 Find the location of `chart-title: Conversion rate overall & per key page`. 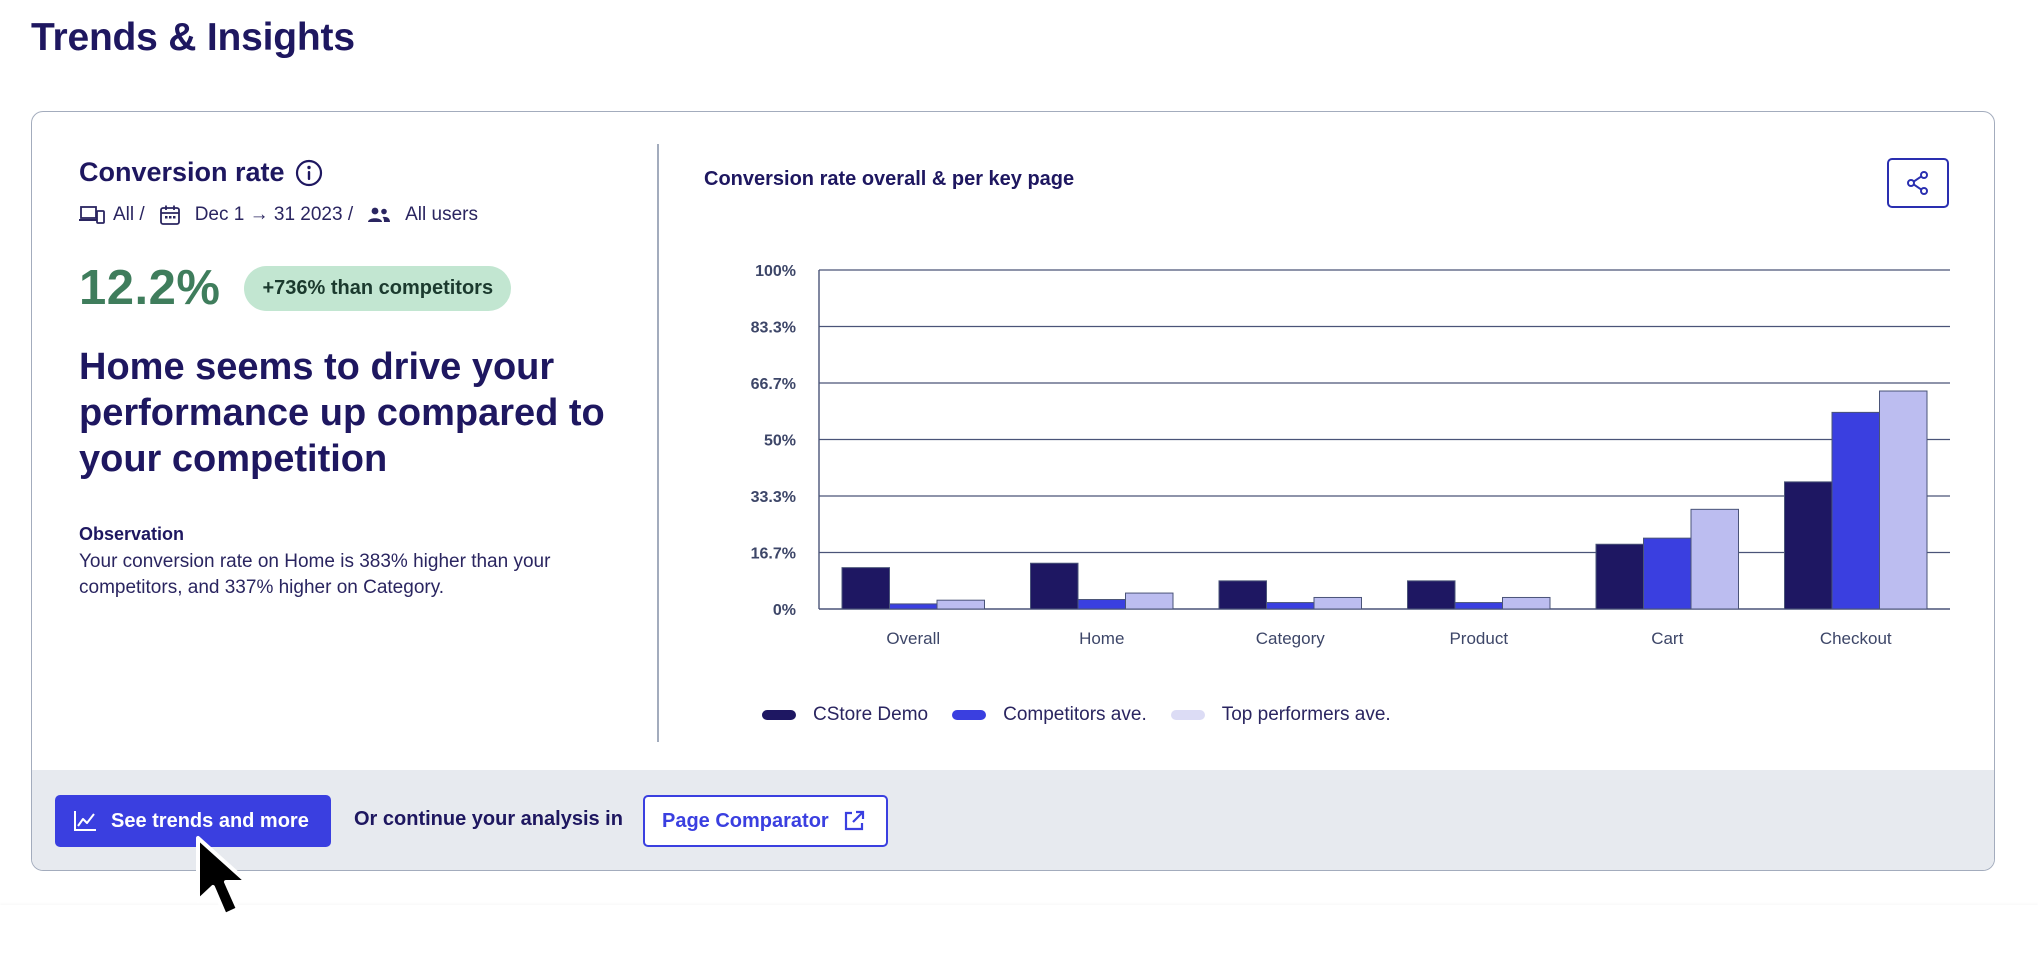

chart-title: Conversion rate overall & per key page is located at coordinates (889, 179).